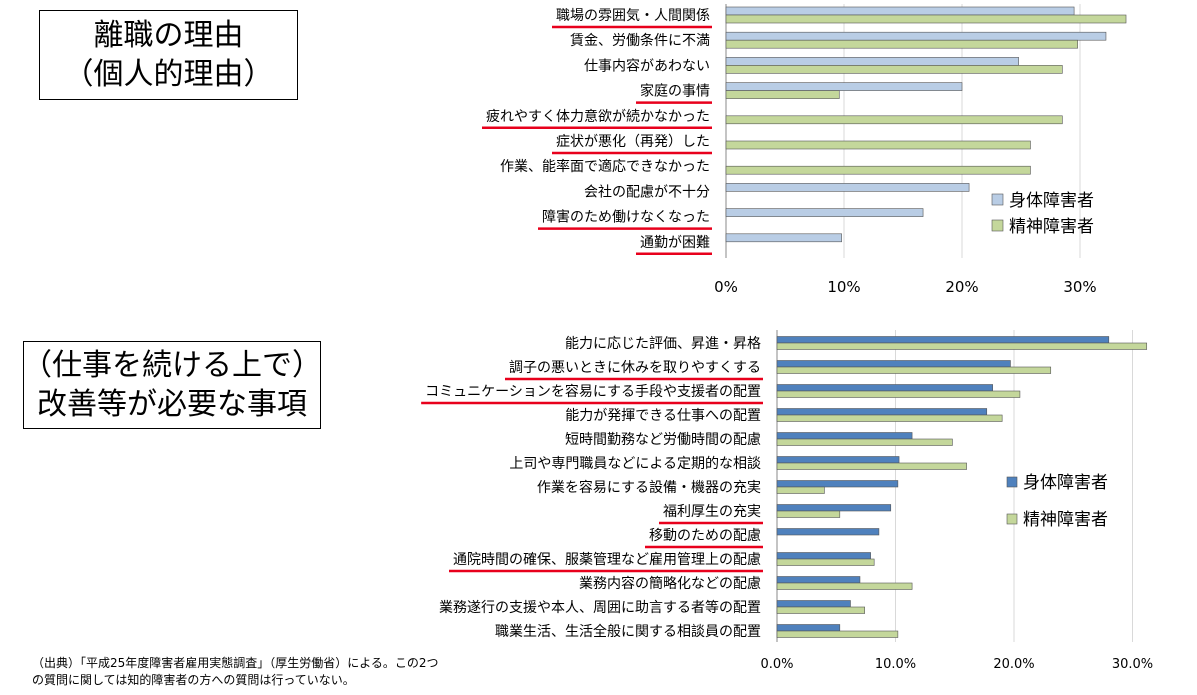 This screenshot has width=1197, height=695. I want to click on chart2-legend-label: 身体障害者, so click(1065, 483).